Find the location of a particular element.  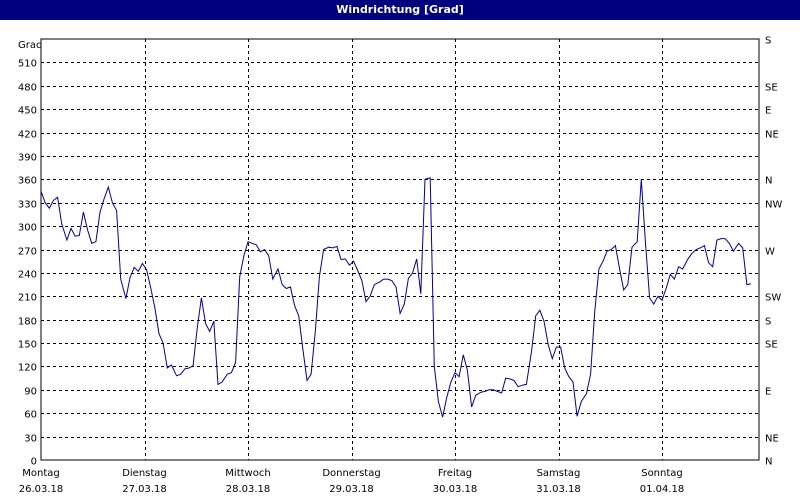

compass-tick-label: SW is located at coordinates (773, 298).